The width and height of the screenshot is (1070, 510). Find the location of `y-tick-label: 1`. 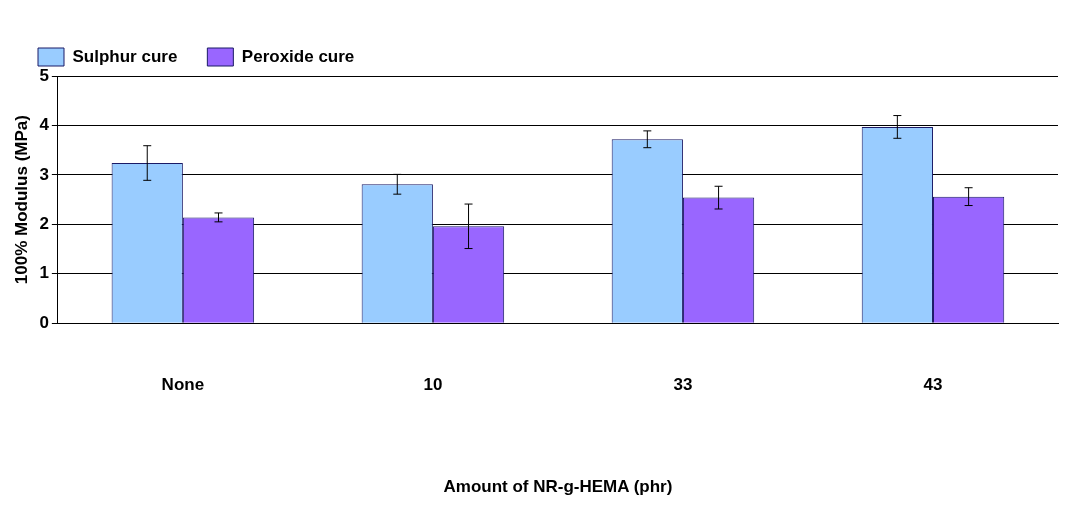

y-tick-label: 1 is located at coordinates (44, 273).